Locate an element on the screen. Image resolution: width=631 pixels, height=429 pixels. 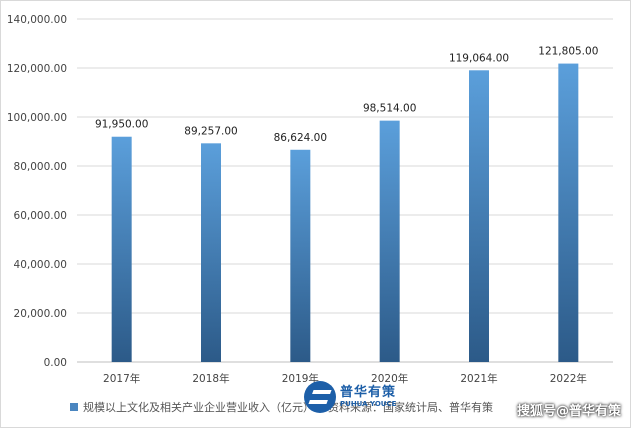
data-label: 89,257.00 is located at coordinates (210, 131).